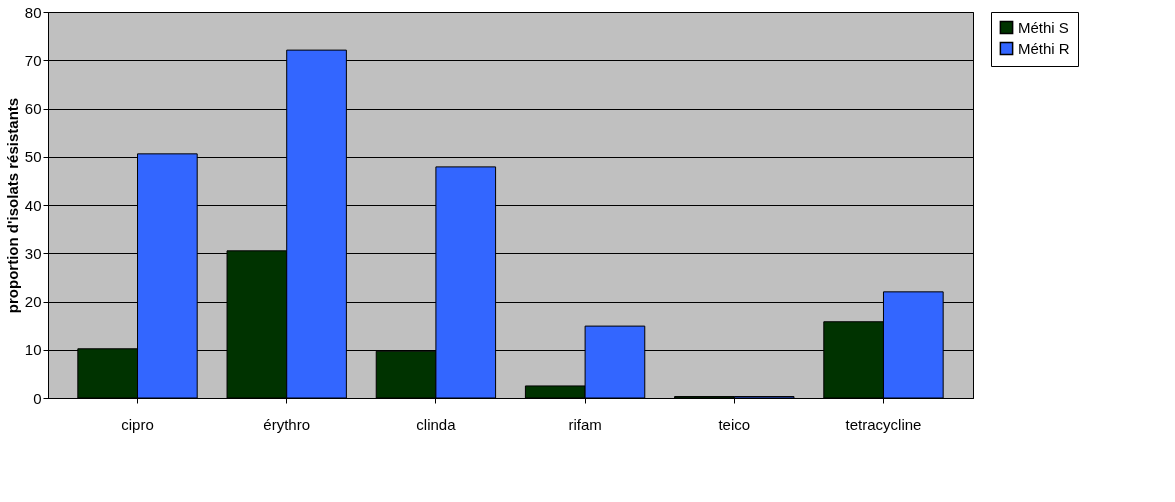 This screenshot has width=1175, height=502. I want to click on y-tick-label: 40, so click(33, 205).